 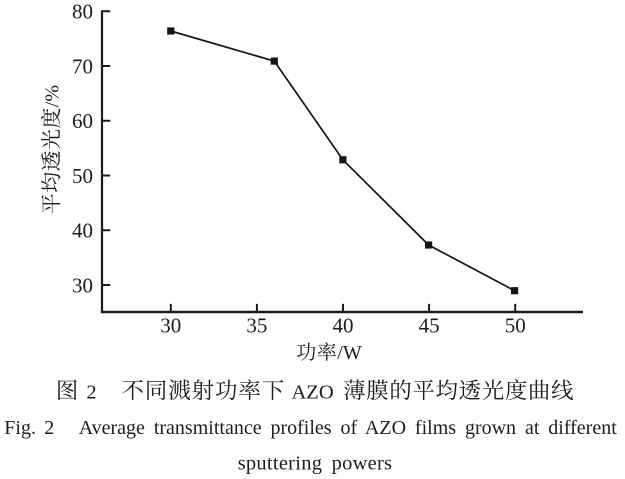 I want to click on svg-text: 60, so click(x=82, y=121).